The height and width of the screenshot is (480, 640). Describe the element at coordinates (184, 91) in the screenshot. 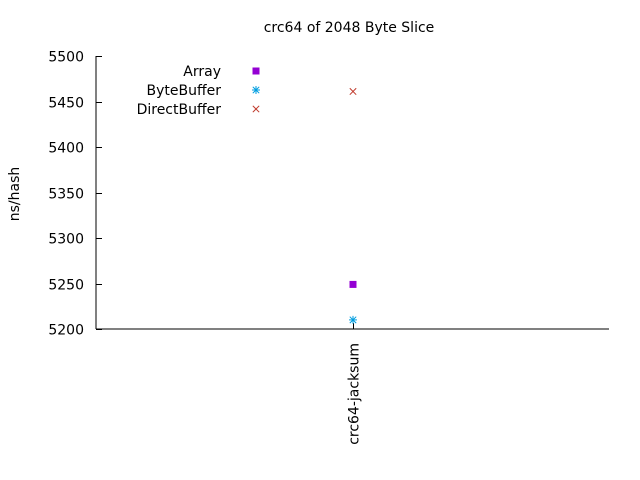

I see `legend-label: ByteBuffer` at that location.